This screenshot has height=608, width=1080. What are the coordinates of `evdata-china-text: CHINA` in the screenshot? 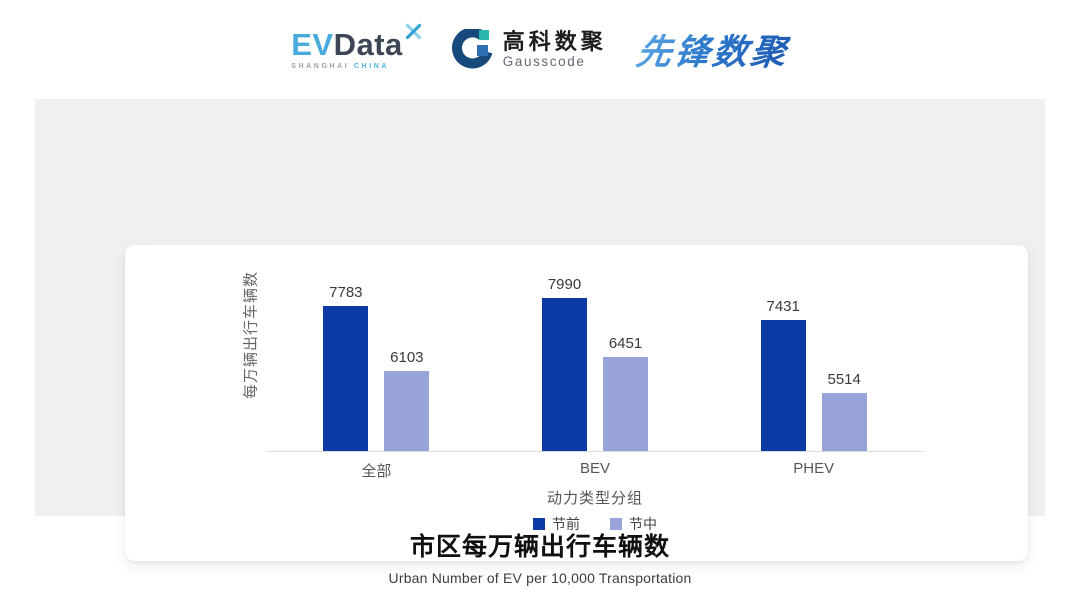 It's located at (371, 66).